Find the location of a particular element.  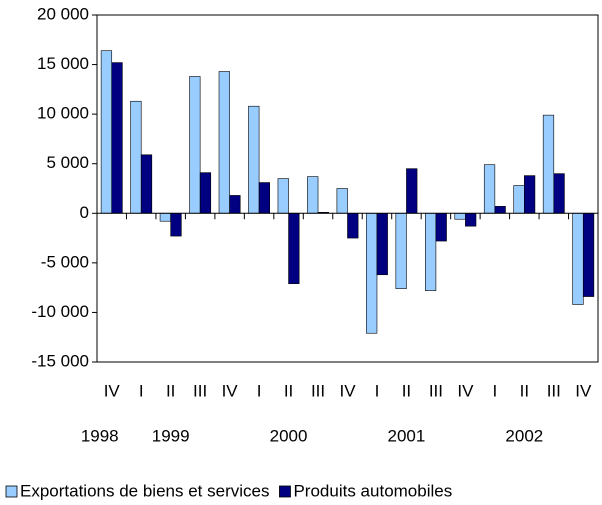

year-label: 2001 is located at coordinates (407, 435).